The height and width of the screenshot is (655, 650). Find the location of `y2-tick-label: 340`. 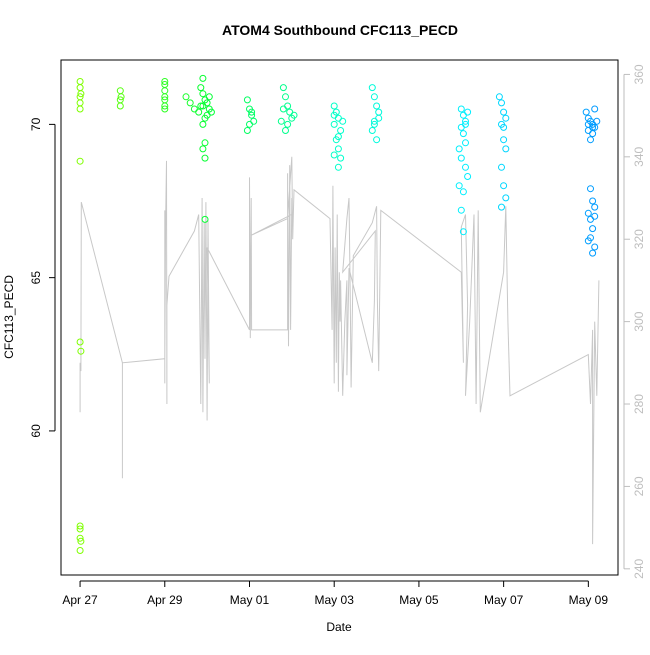

y2-tick-label: 340 is located at coordinates (639, 156).